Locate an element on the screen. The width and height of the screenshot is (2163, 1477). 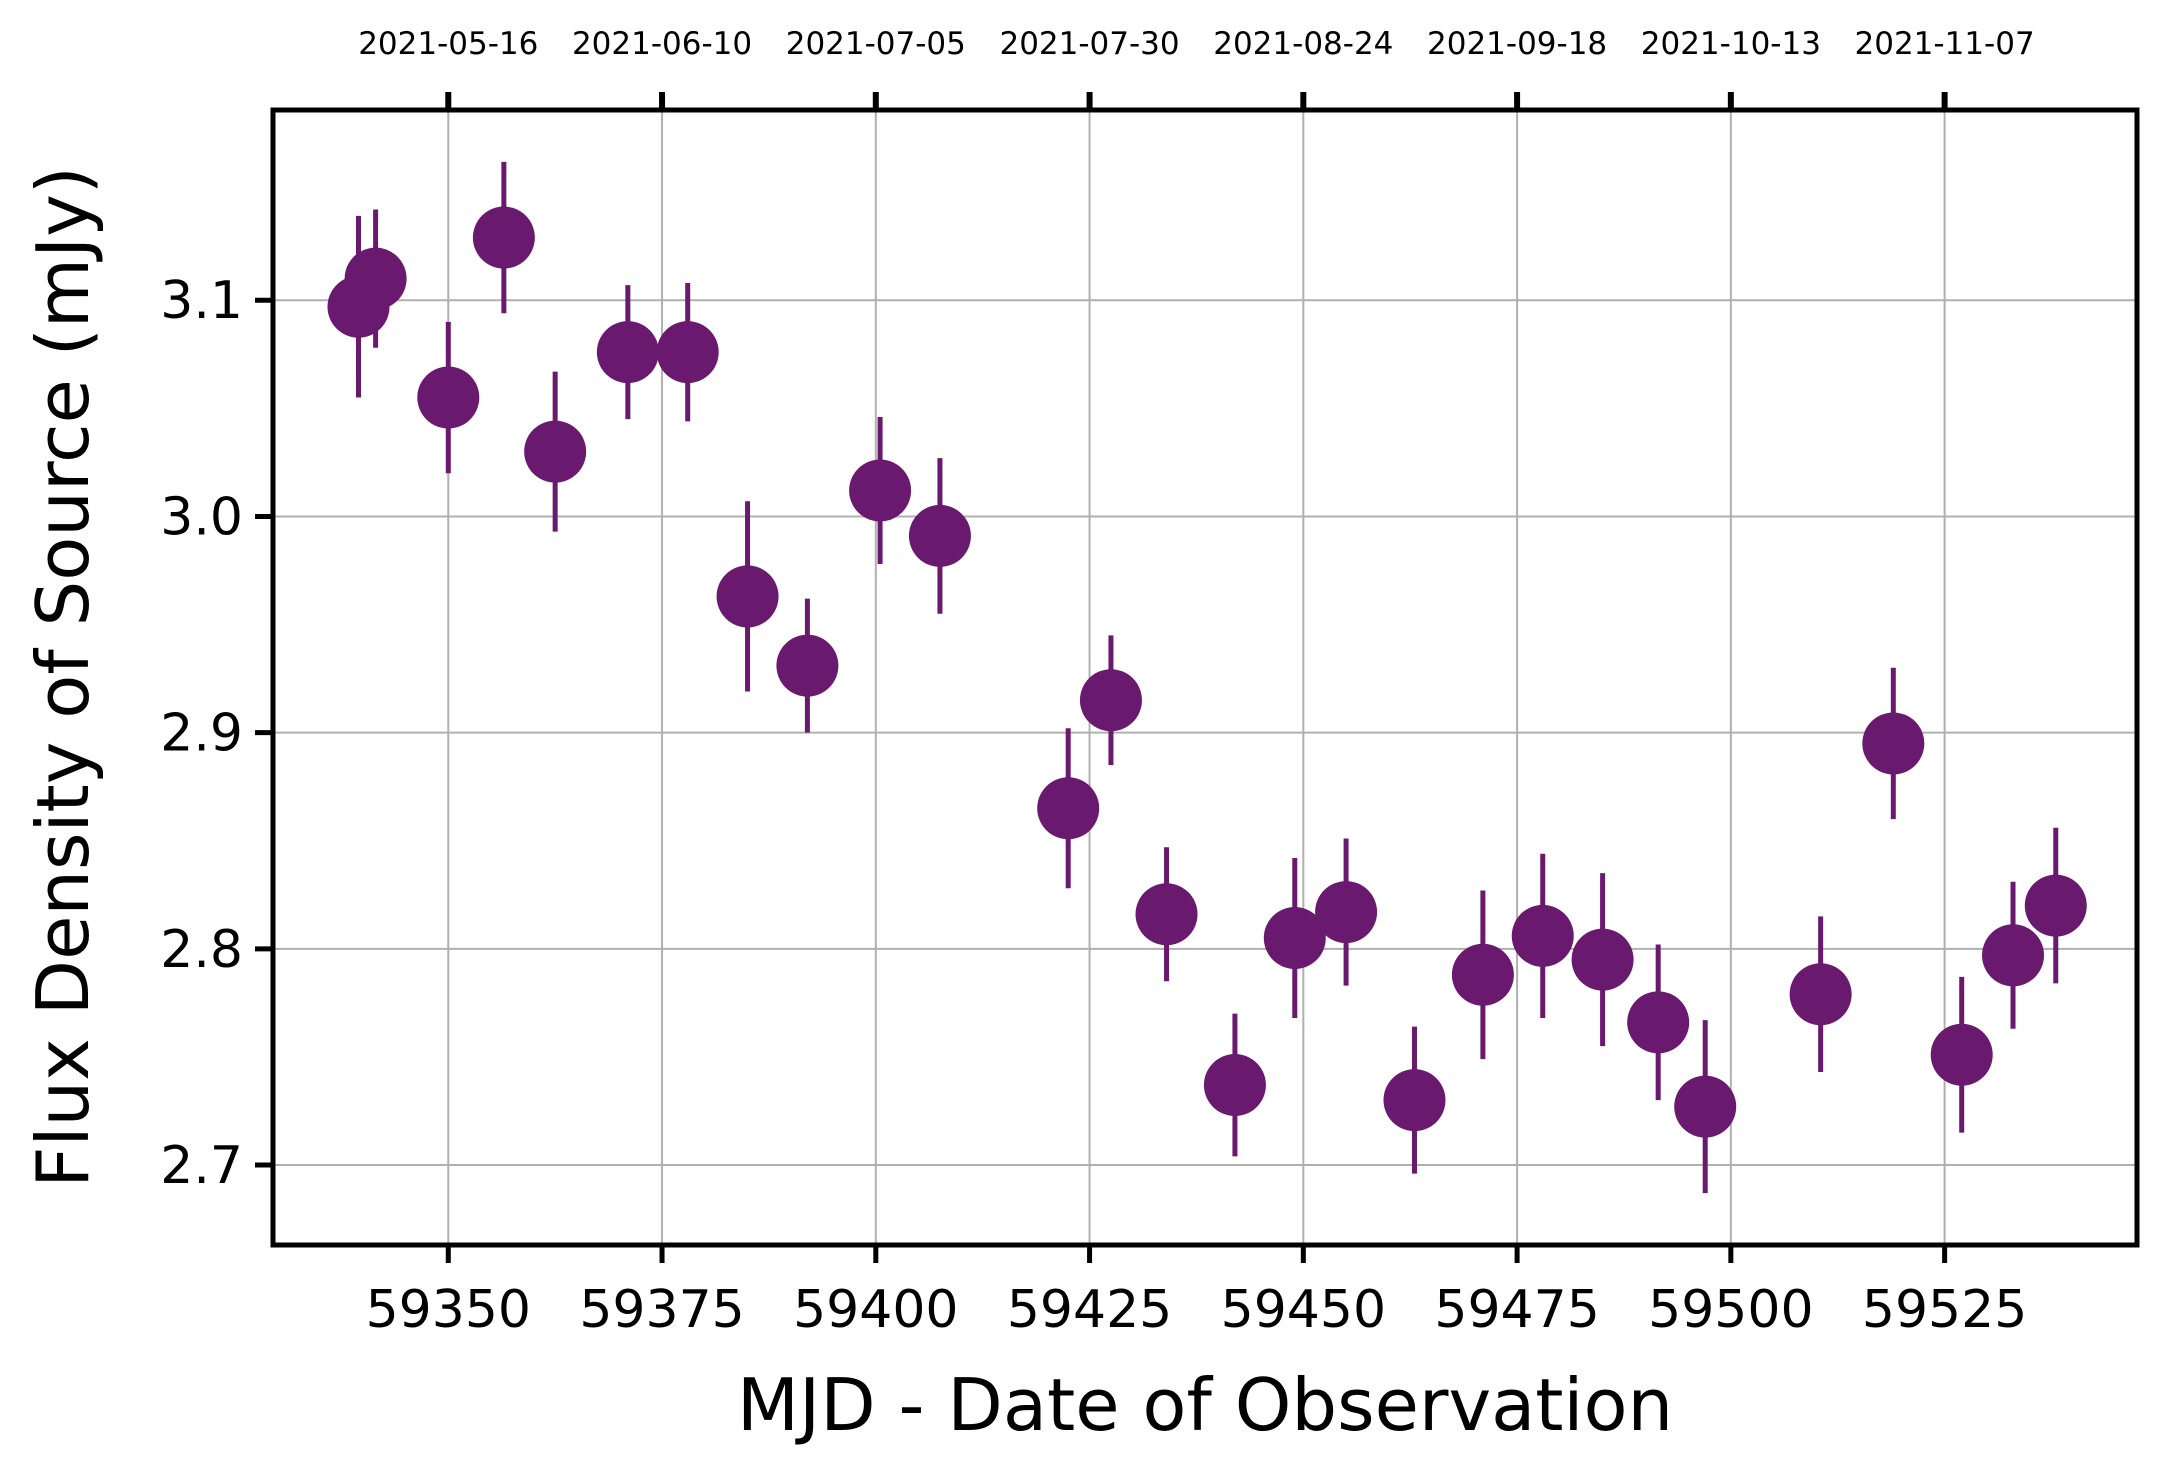
y-tick-label: 2.8 is located at coordinates (201, 950).